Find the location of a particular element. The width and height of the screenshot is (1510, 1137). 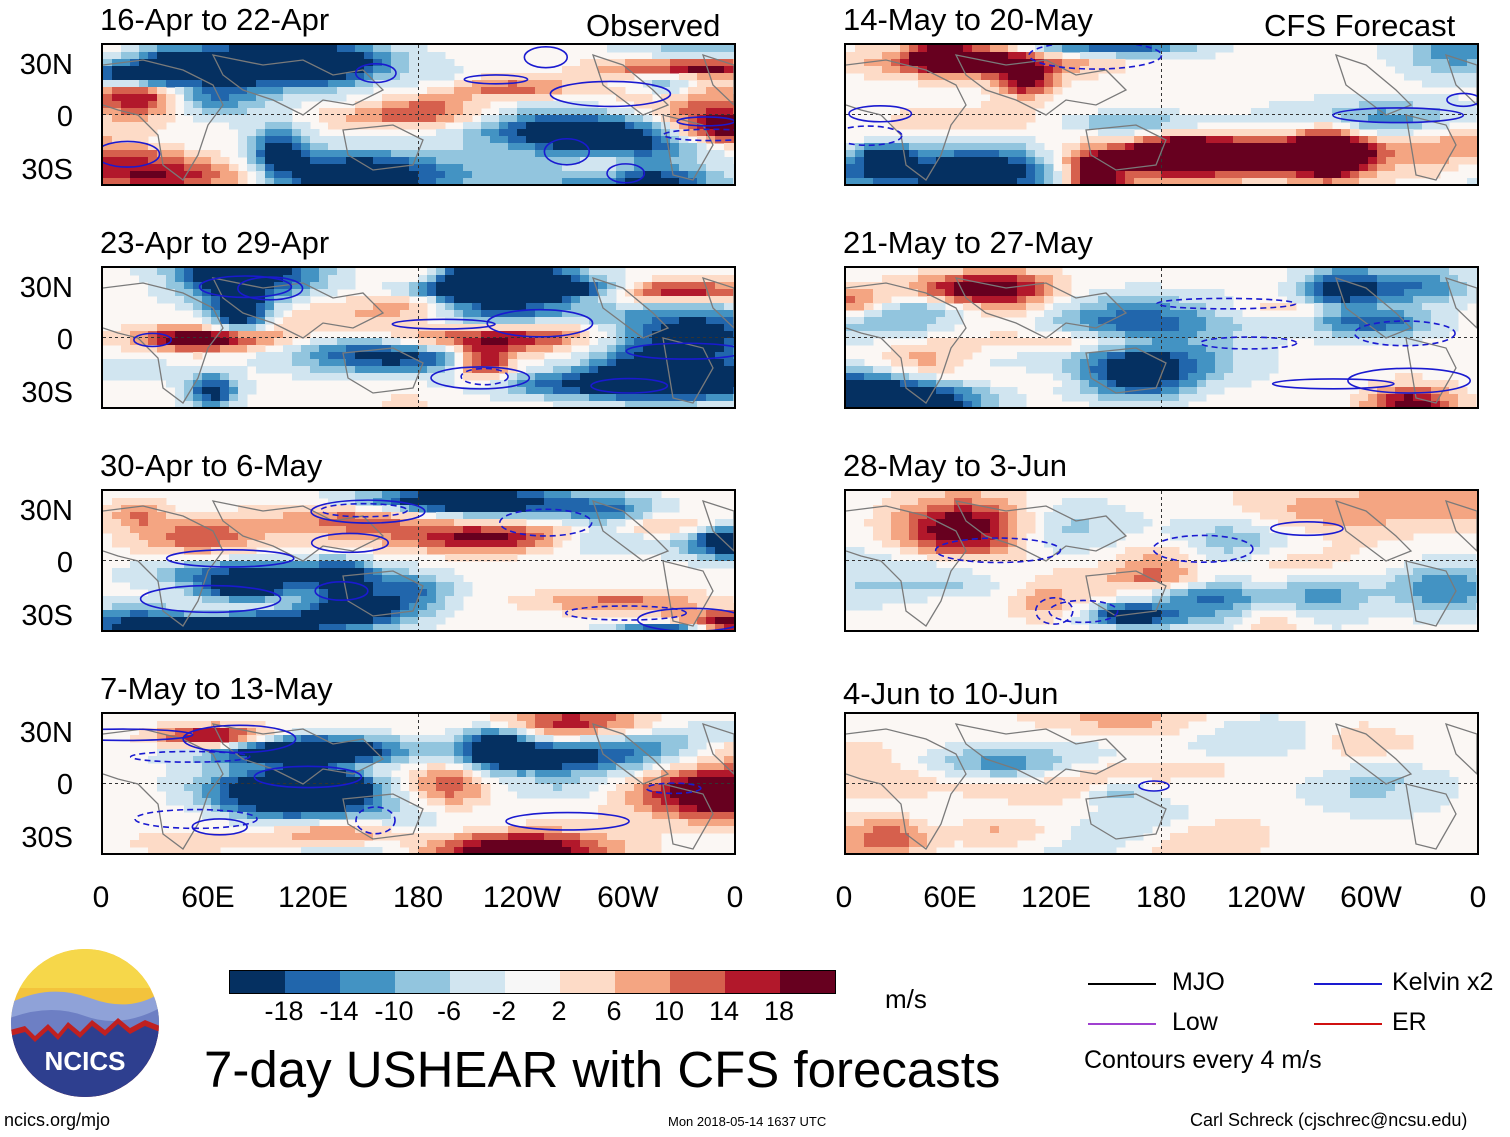

colorbar-tick-label: 2 is located at coordinates (559, 1011).